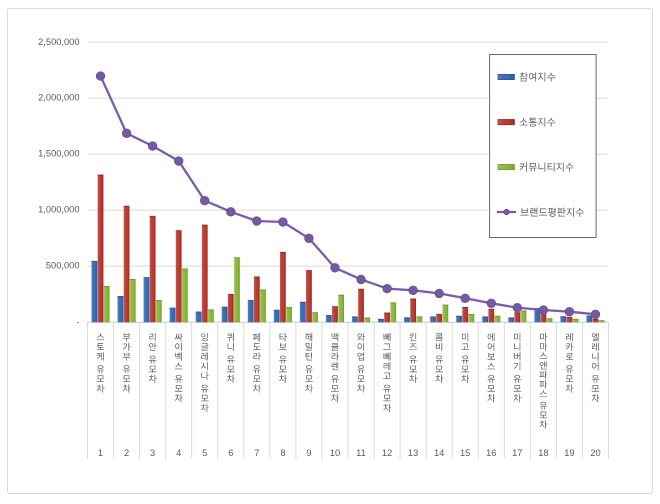  What do you see at coordinates (63, 266) in the screenshot?
I see `svg-text: 500,000` at bounding box center [63, 266].